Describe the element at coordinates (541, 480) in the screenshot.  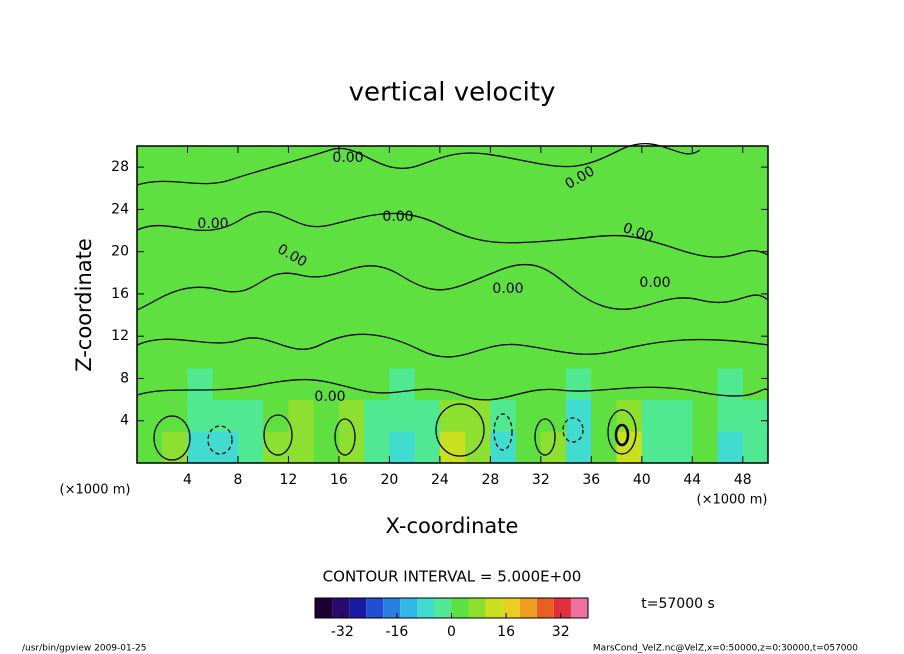
I see `x-tick-label: 32` at that location.